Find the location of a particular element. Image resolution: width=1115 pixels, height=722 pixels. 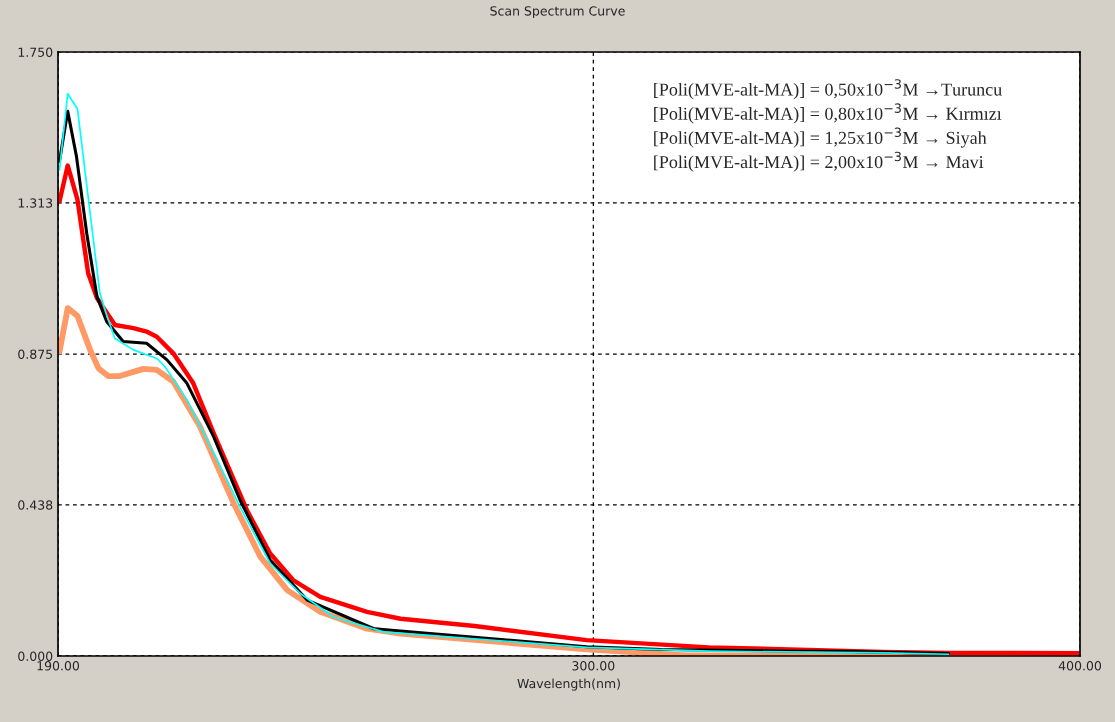

y-tick-label: 0.438 is located at coordinates (35, 505).